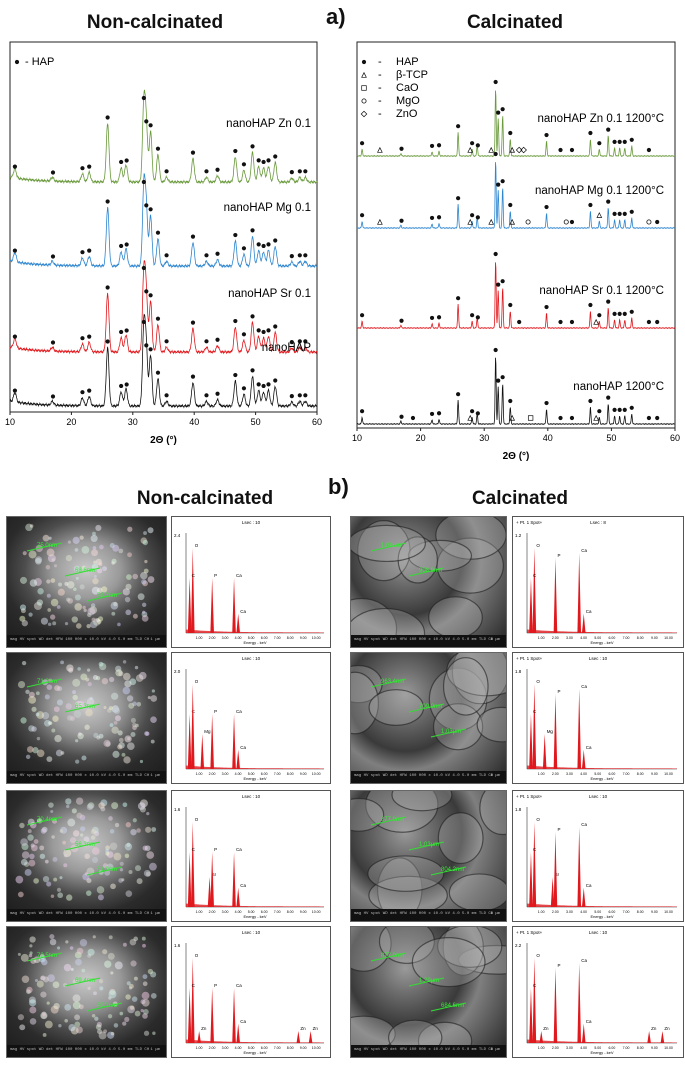 The width and height of the screenshot is (685, 1083). What do you see at coordinates (264, 774) in the screenshot?
I see `eds-x-tick: 6.00` at bounding box center [264, 774].